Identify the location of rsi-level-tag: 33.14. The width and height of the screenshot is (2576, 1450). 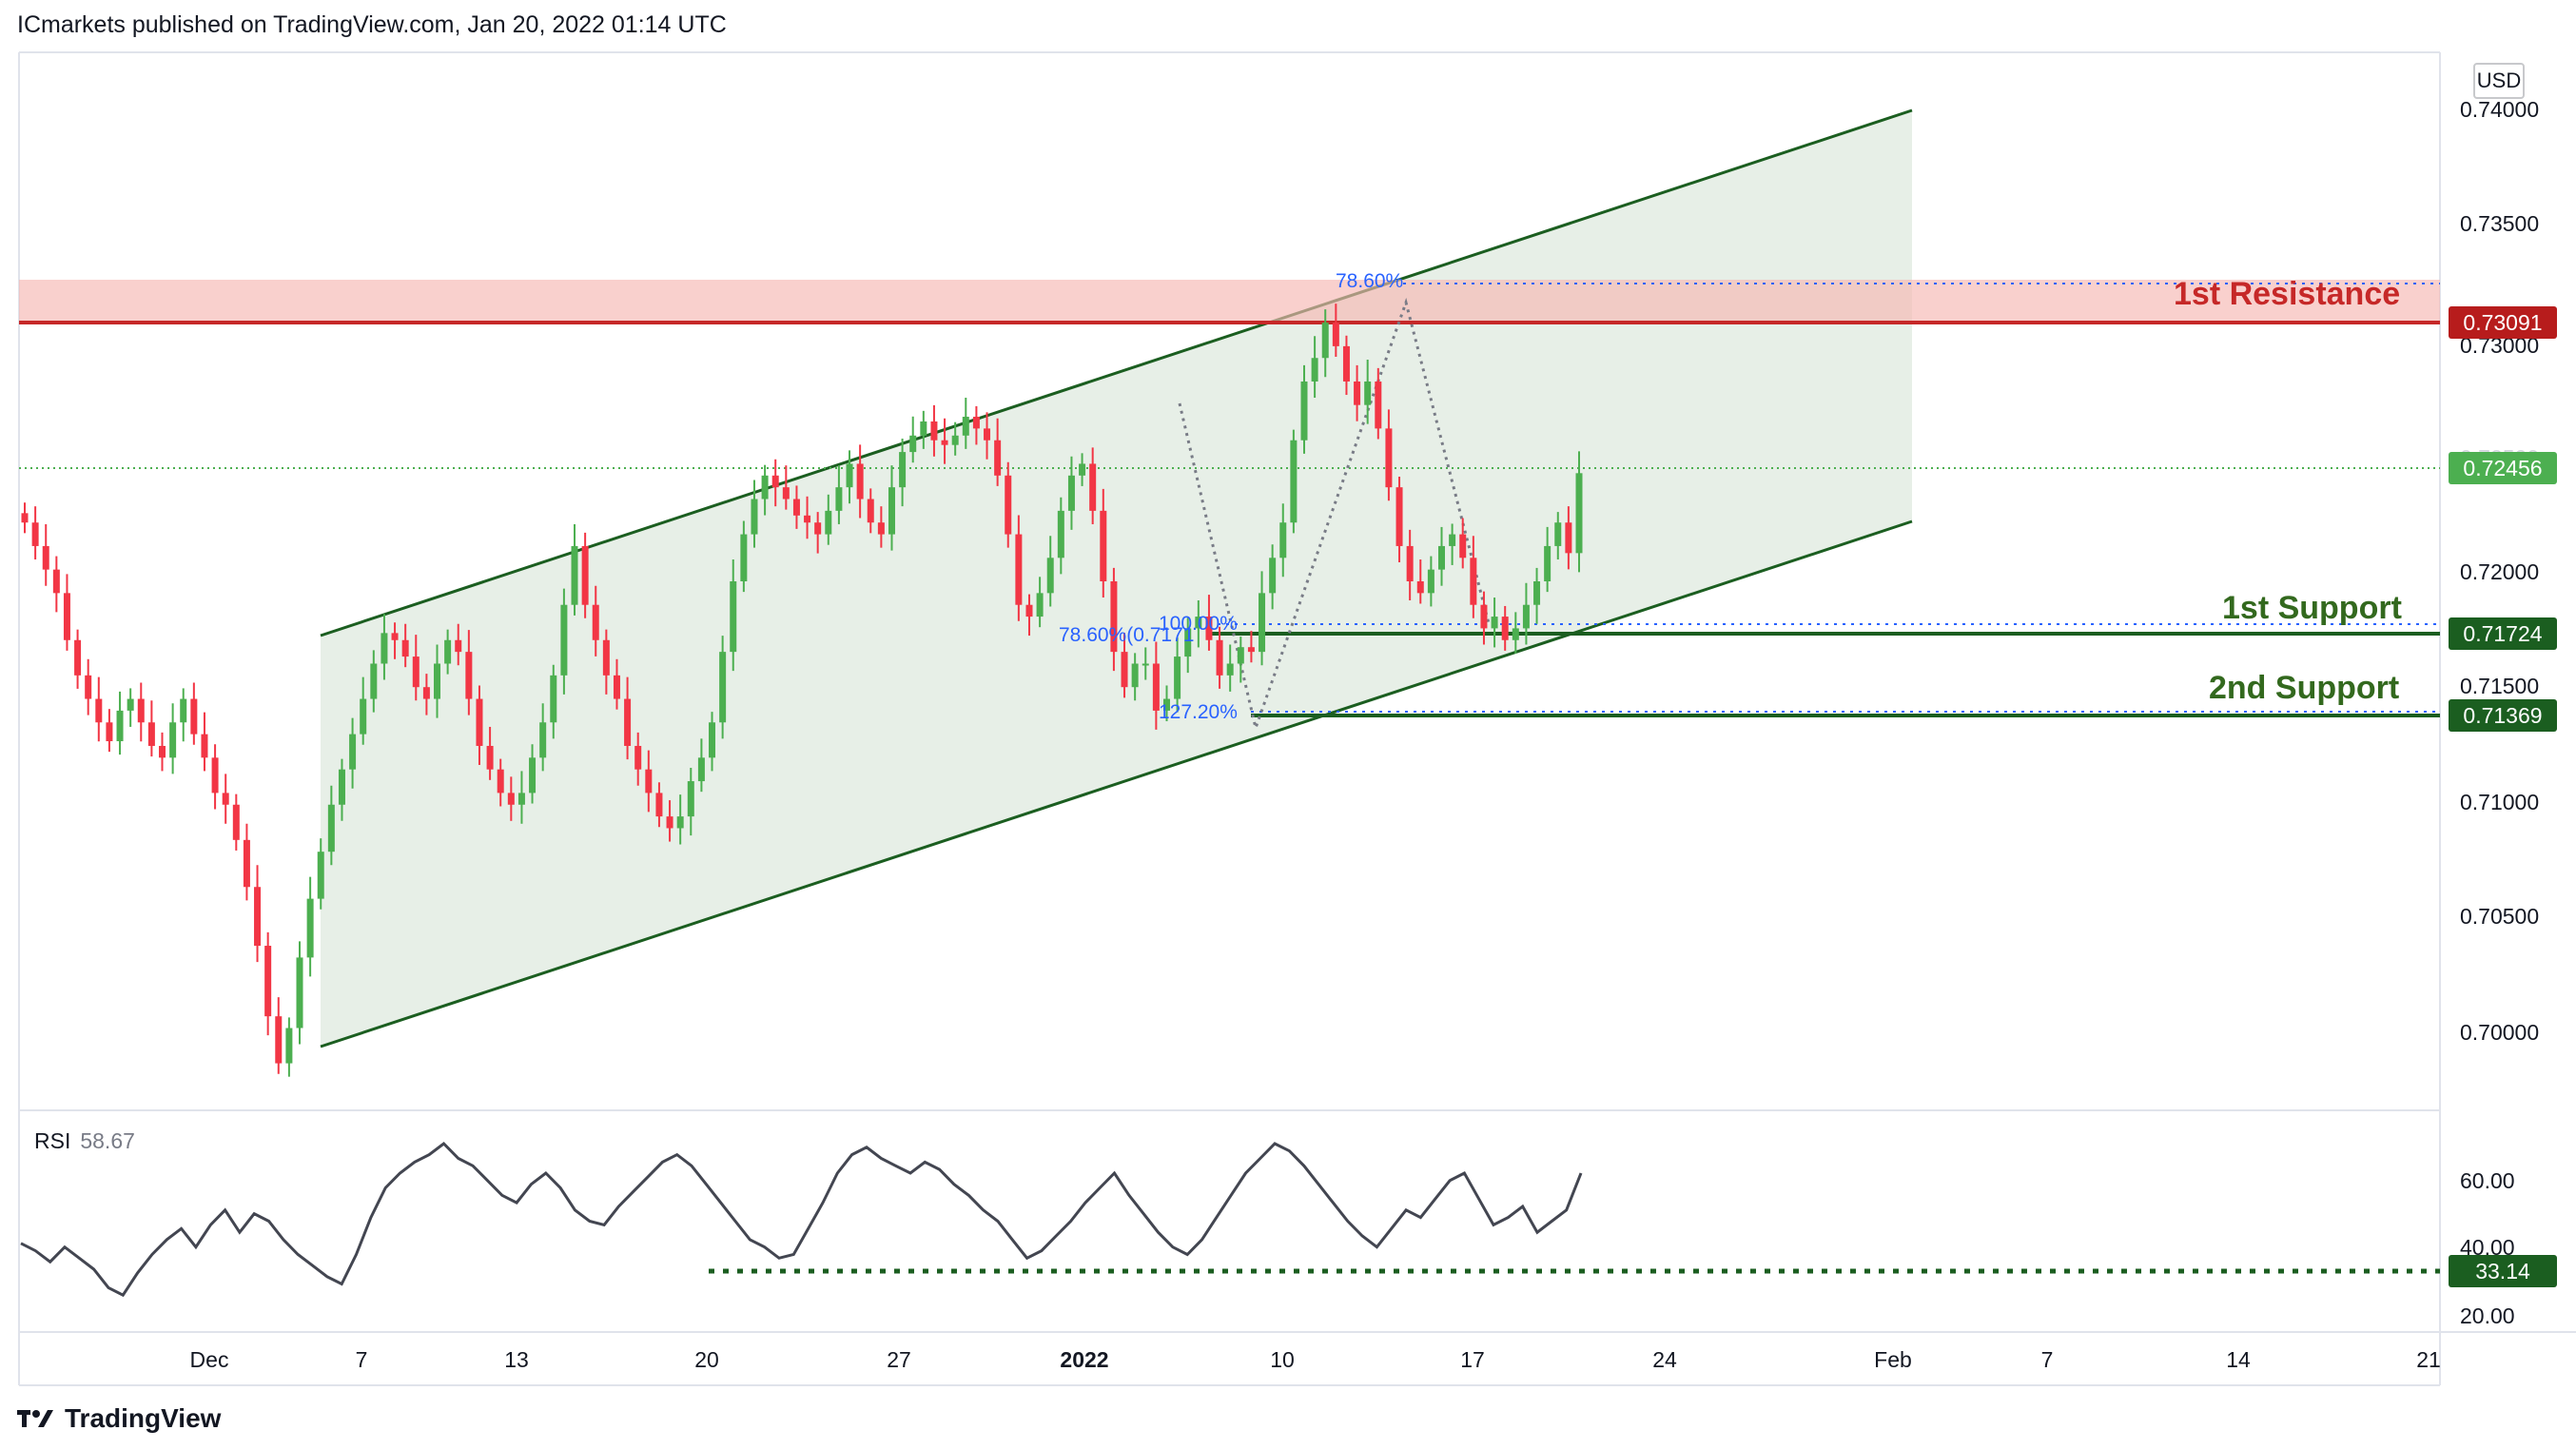
(2503, 1271).